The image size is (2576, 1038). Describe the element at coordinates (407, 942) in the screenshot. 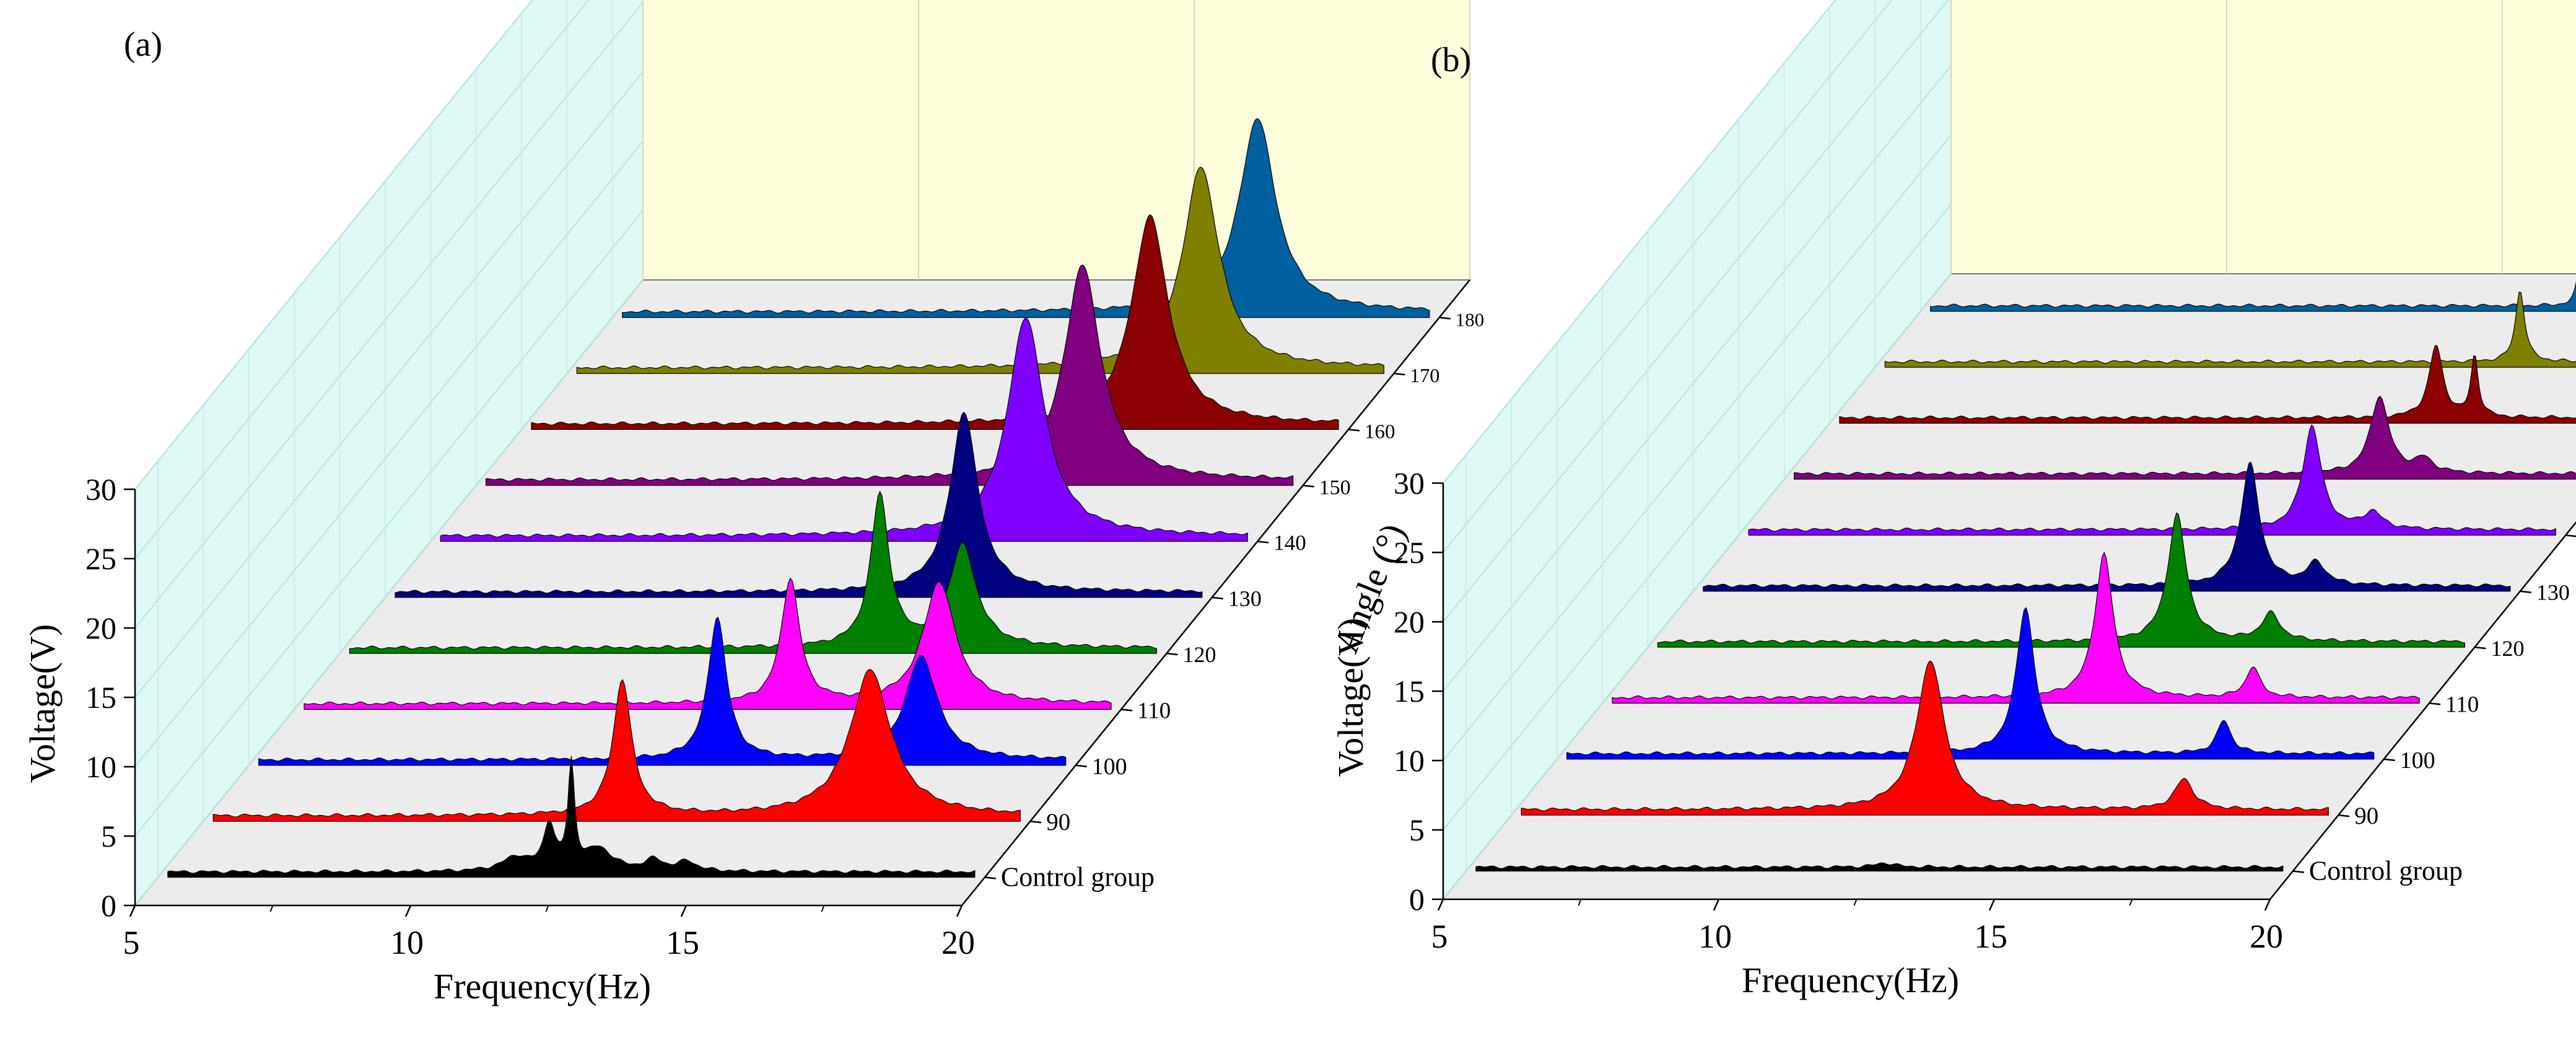

I see `x-tick-label: 10` at that location.